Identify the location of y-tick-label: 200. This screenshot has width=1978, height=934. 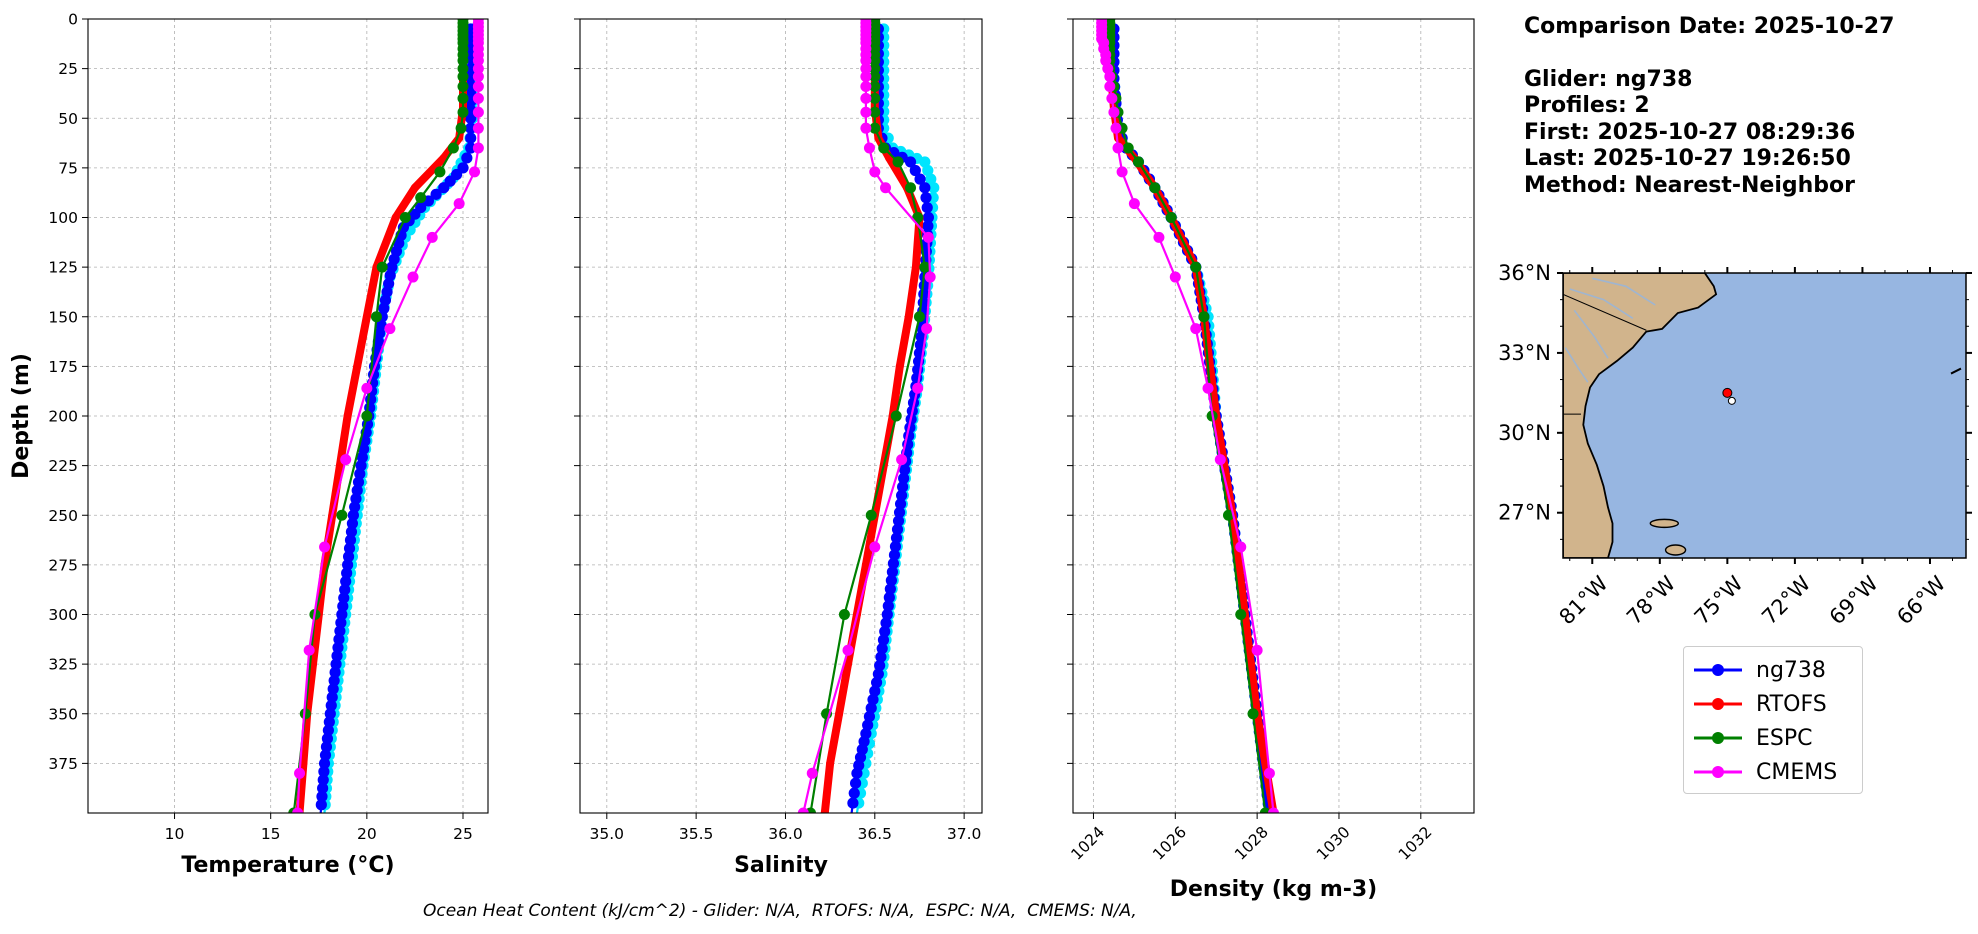
(63, 417).